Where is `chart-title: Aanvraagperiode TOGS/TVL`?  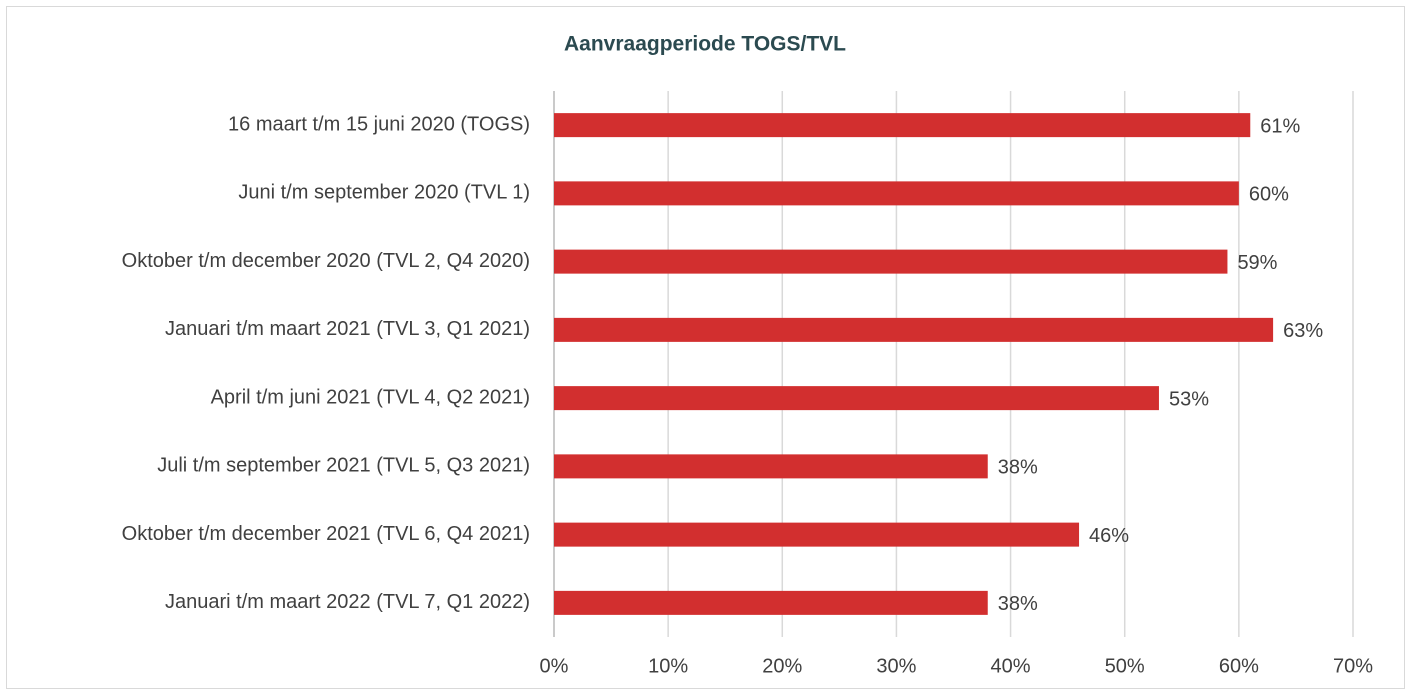 chart-title: Aanvraagperiode TOGS/TVL is located at coordinates (705, 44).